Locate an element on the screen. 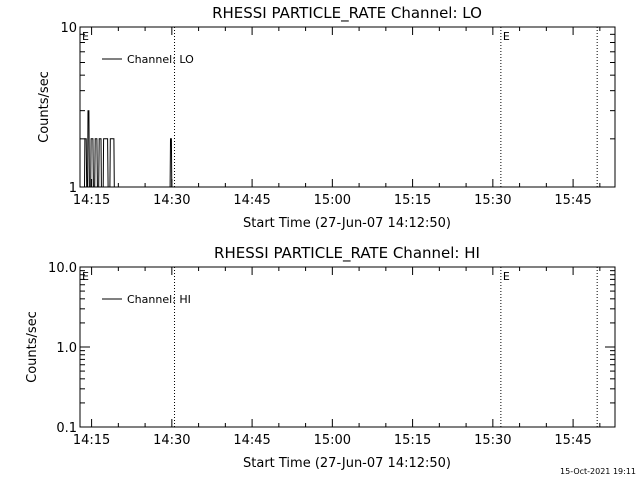  hi-x-tick-label: 15:30 is located at coordinates (492, 440).